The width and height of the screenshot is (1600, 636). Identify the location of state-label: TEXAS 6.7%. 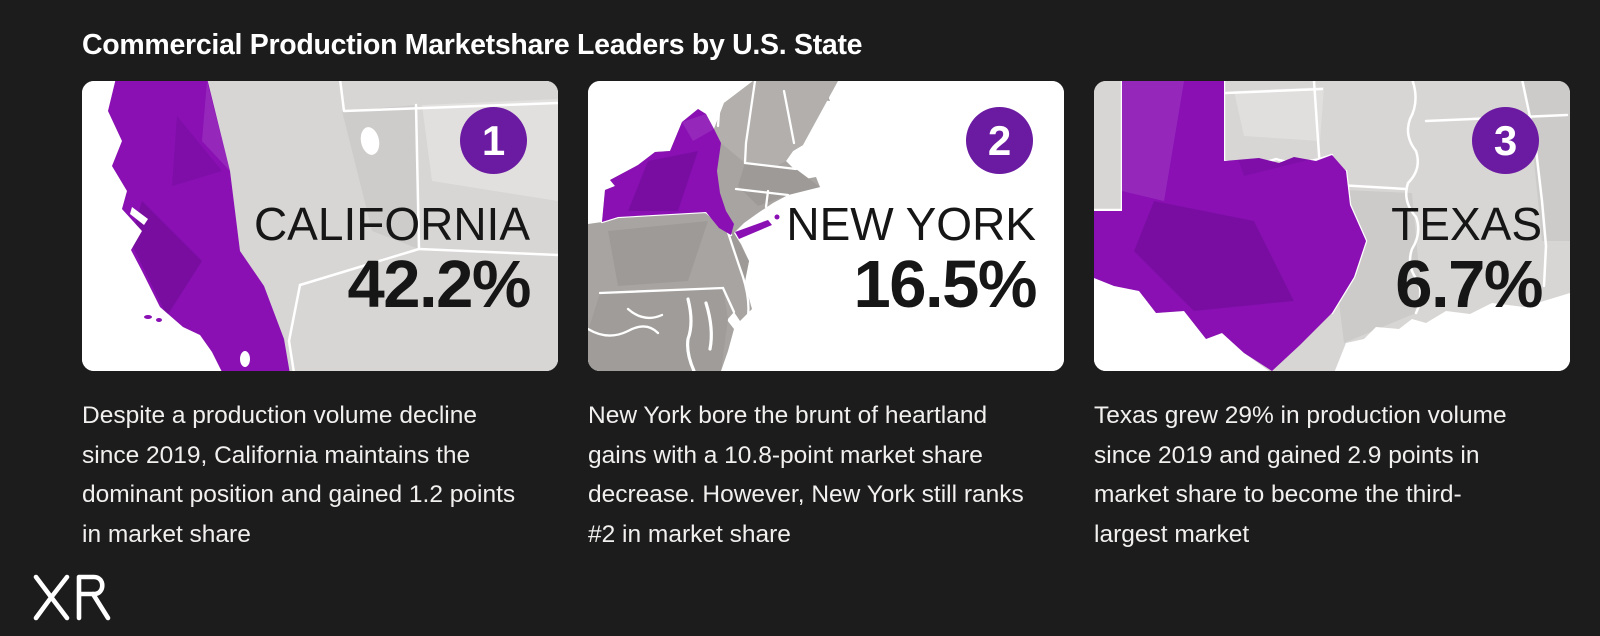
(1467, 260).